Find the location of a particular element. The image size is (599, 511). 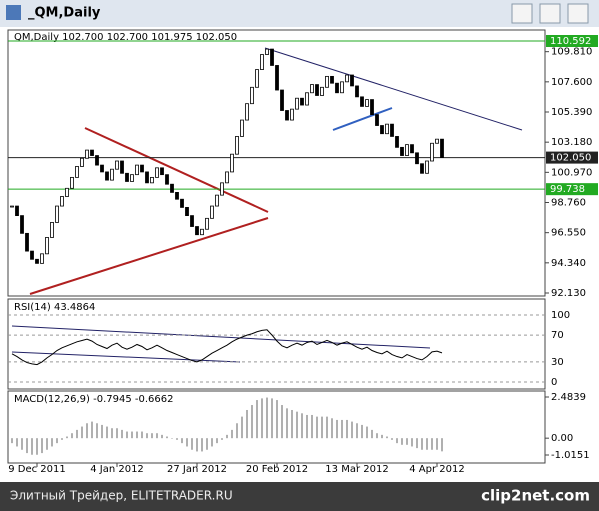

y-tick-label: -1.0151 is located at coordinates (570, 455).